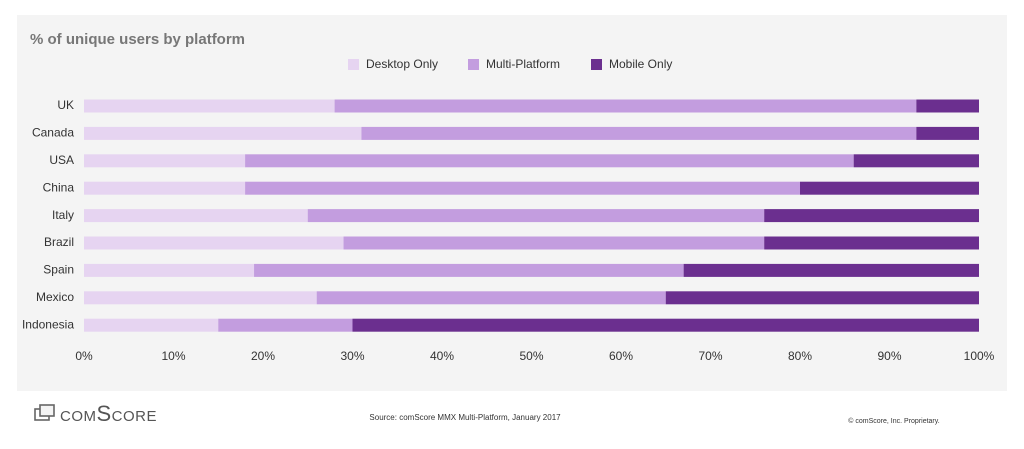 The width and height of the screenshot is (1024, 449). Describe the element at coordinates (53, 133) in the screenshot. I see `y-tick-label: Canada` at that location.